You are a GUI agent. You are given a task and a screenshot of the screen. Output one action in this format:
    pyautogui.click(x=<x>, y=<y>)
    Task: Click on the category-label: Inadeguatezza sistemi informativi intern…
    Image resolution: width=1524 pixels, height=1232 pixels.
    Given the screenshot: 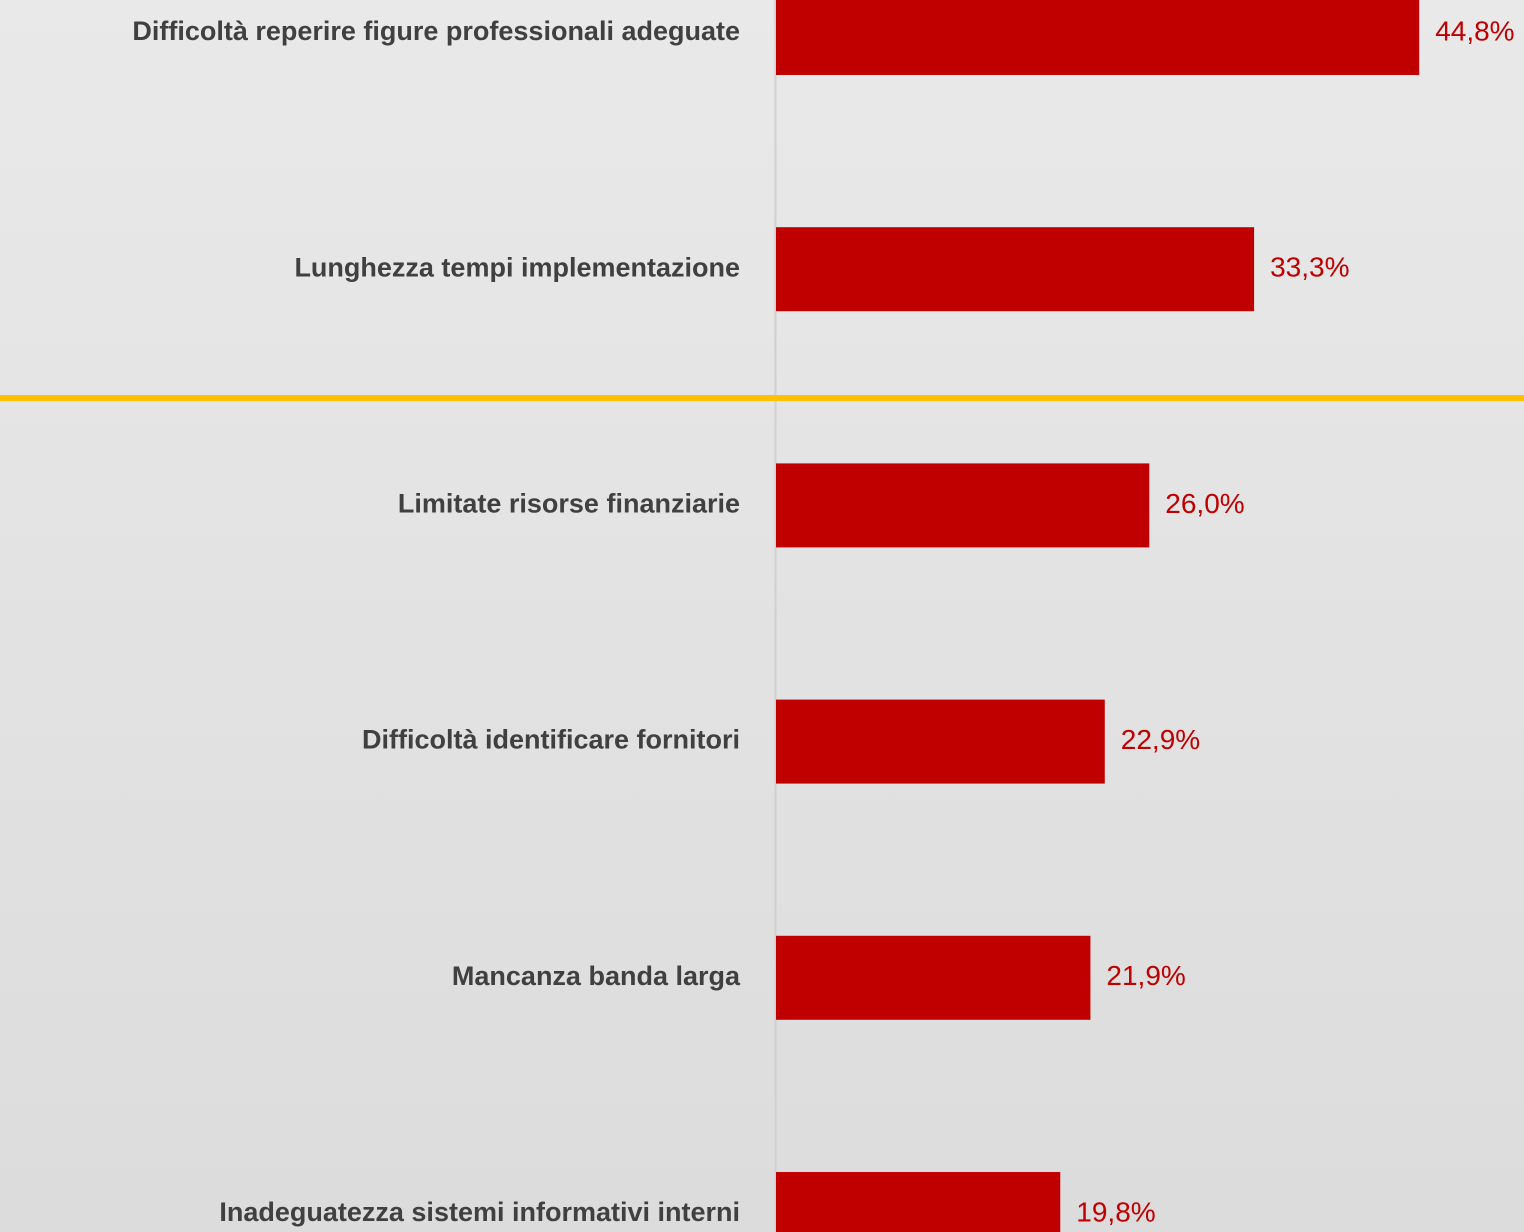 What is the action you would take?
    pyautogui.click(x=479, y=1212)
    